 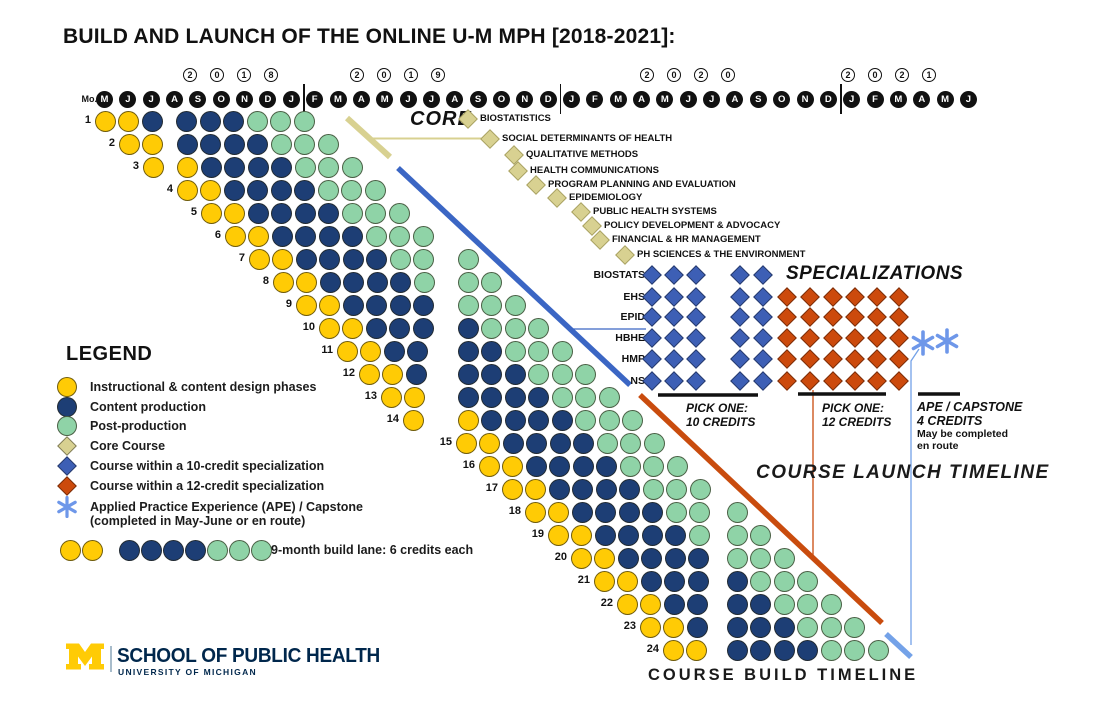 What do you see at coordinates (536, 185) in the screenshot?
I see `core-course-diamond` at bounding box center [536, 185].